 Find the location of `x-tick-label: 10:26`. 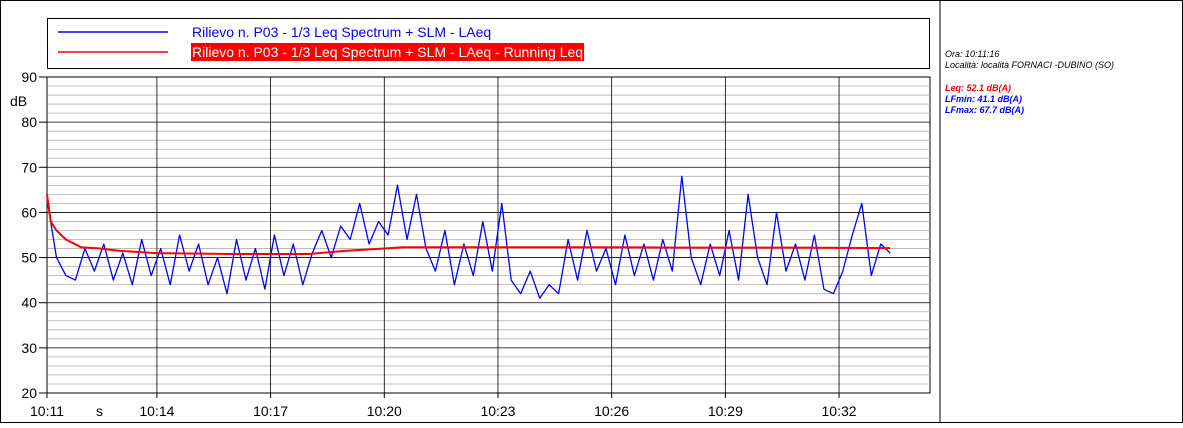

x-tick-label: 10:26 is located at coordinates (611, 411).